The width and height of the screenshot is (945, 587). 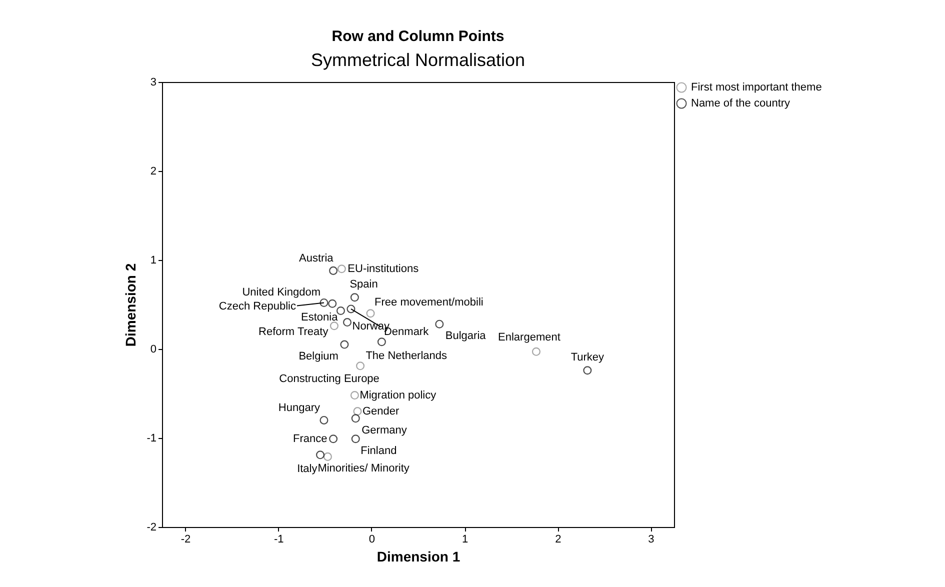 What do you see at coordinates (316, 258) in the screenshot?
I see `annotation: Austria` at bounding box center [316, 258].